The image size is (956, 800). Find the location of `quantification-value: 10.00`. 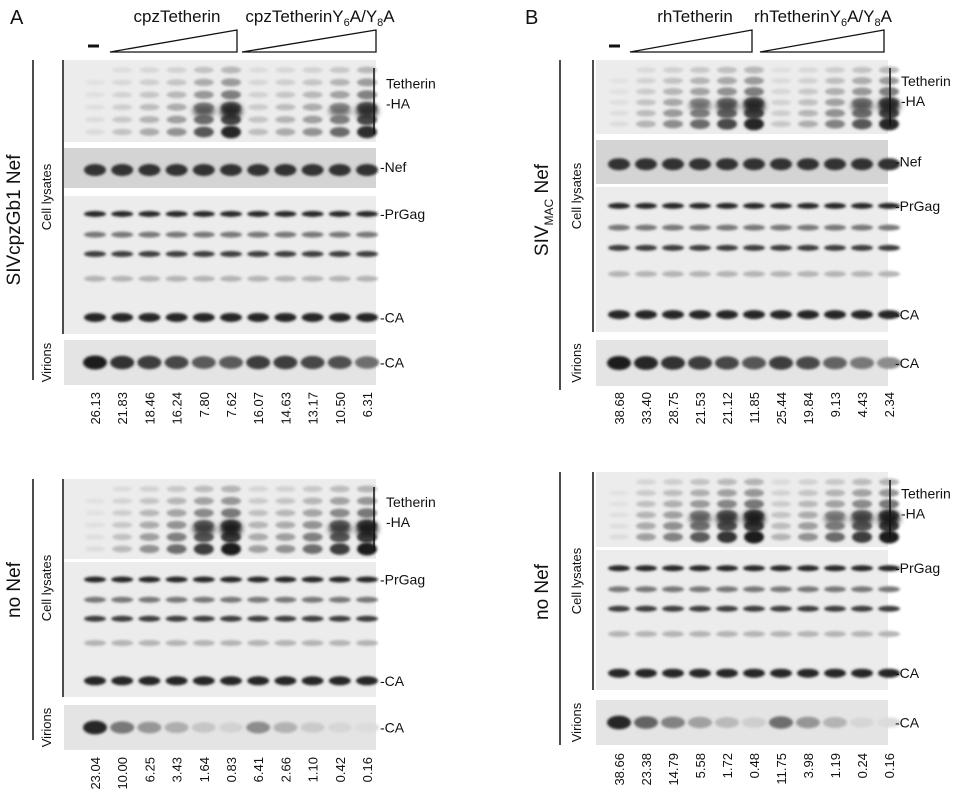

quantification-value: 10.00 is located at coordinates (122, 773).